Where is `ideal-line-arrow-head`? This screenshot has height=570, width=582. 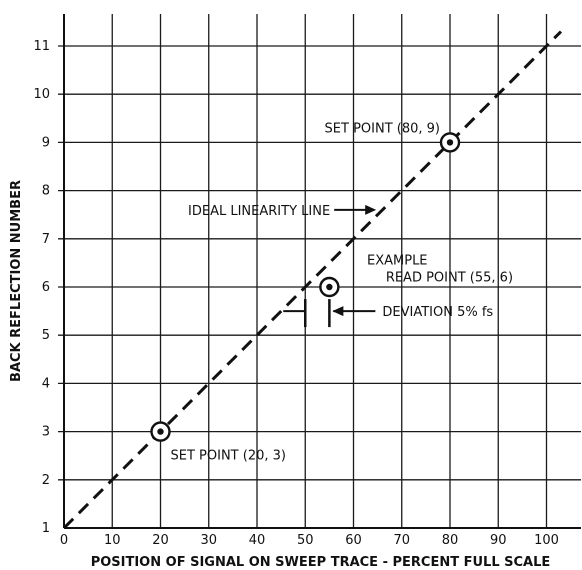 ideal-line-arrow-head is located at coordinates (371, 209).